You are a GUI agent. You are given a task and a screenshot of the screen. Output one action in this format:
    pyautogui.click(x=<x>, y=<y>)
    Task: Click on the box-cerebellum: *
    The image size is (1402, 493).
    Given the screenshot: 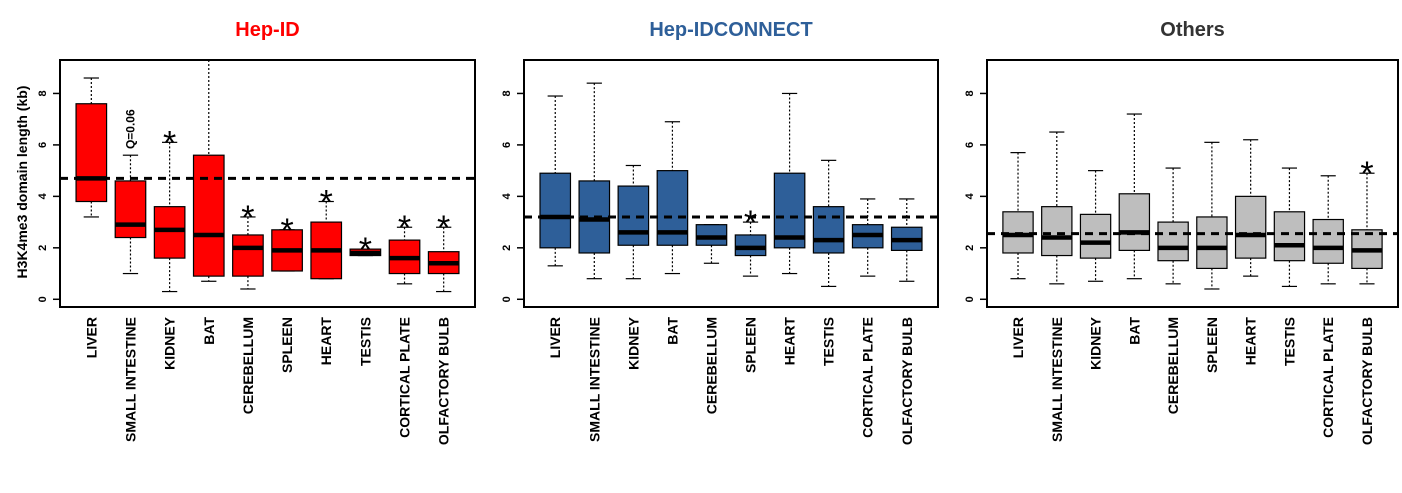 What is the action you would take?
    pyautogui.click(x=248, y=244)
    